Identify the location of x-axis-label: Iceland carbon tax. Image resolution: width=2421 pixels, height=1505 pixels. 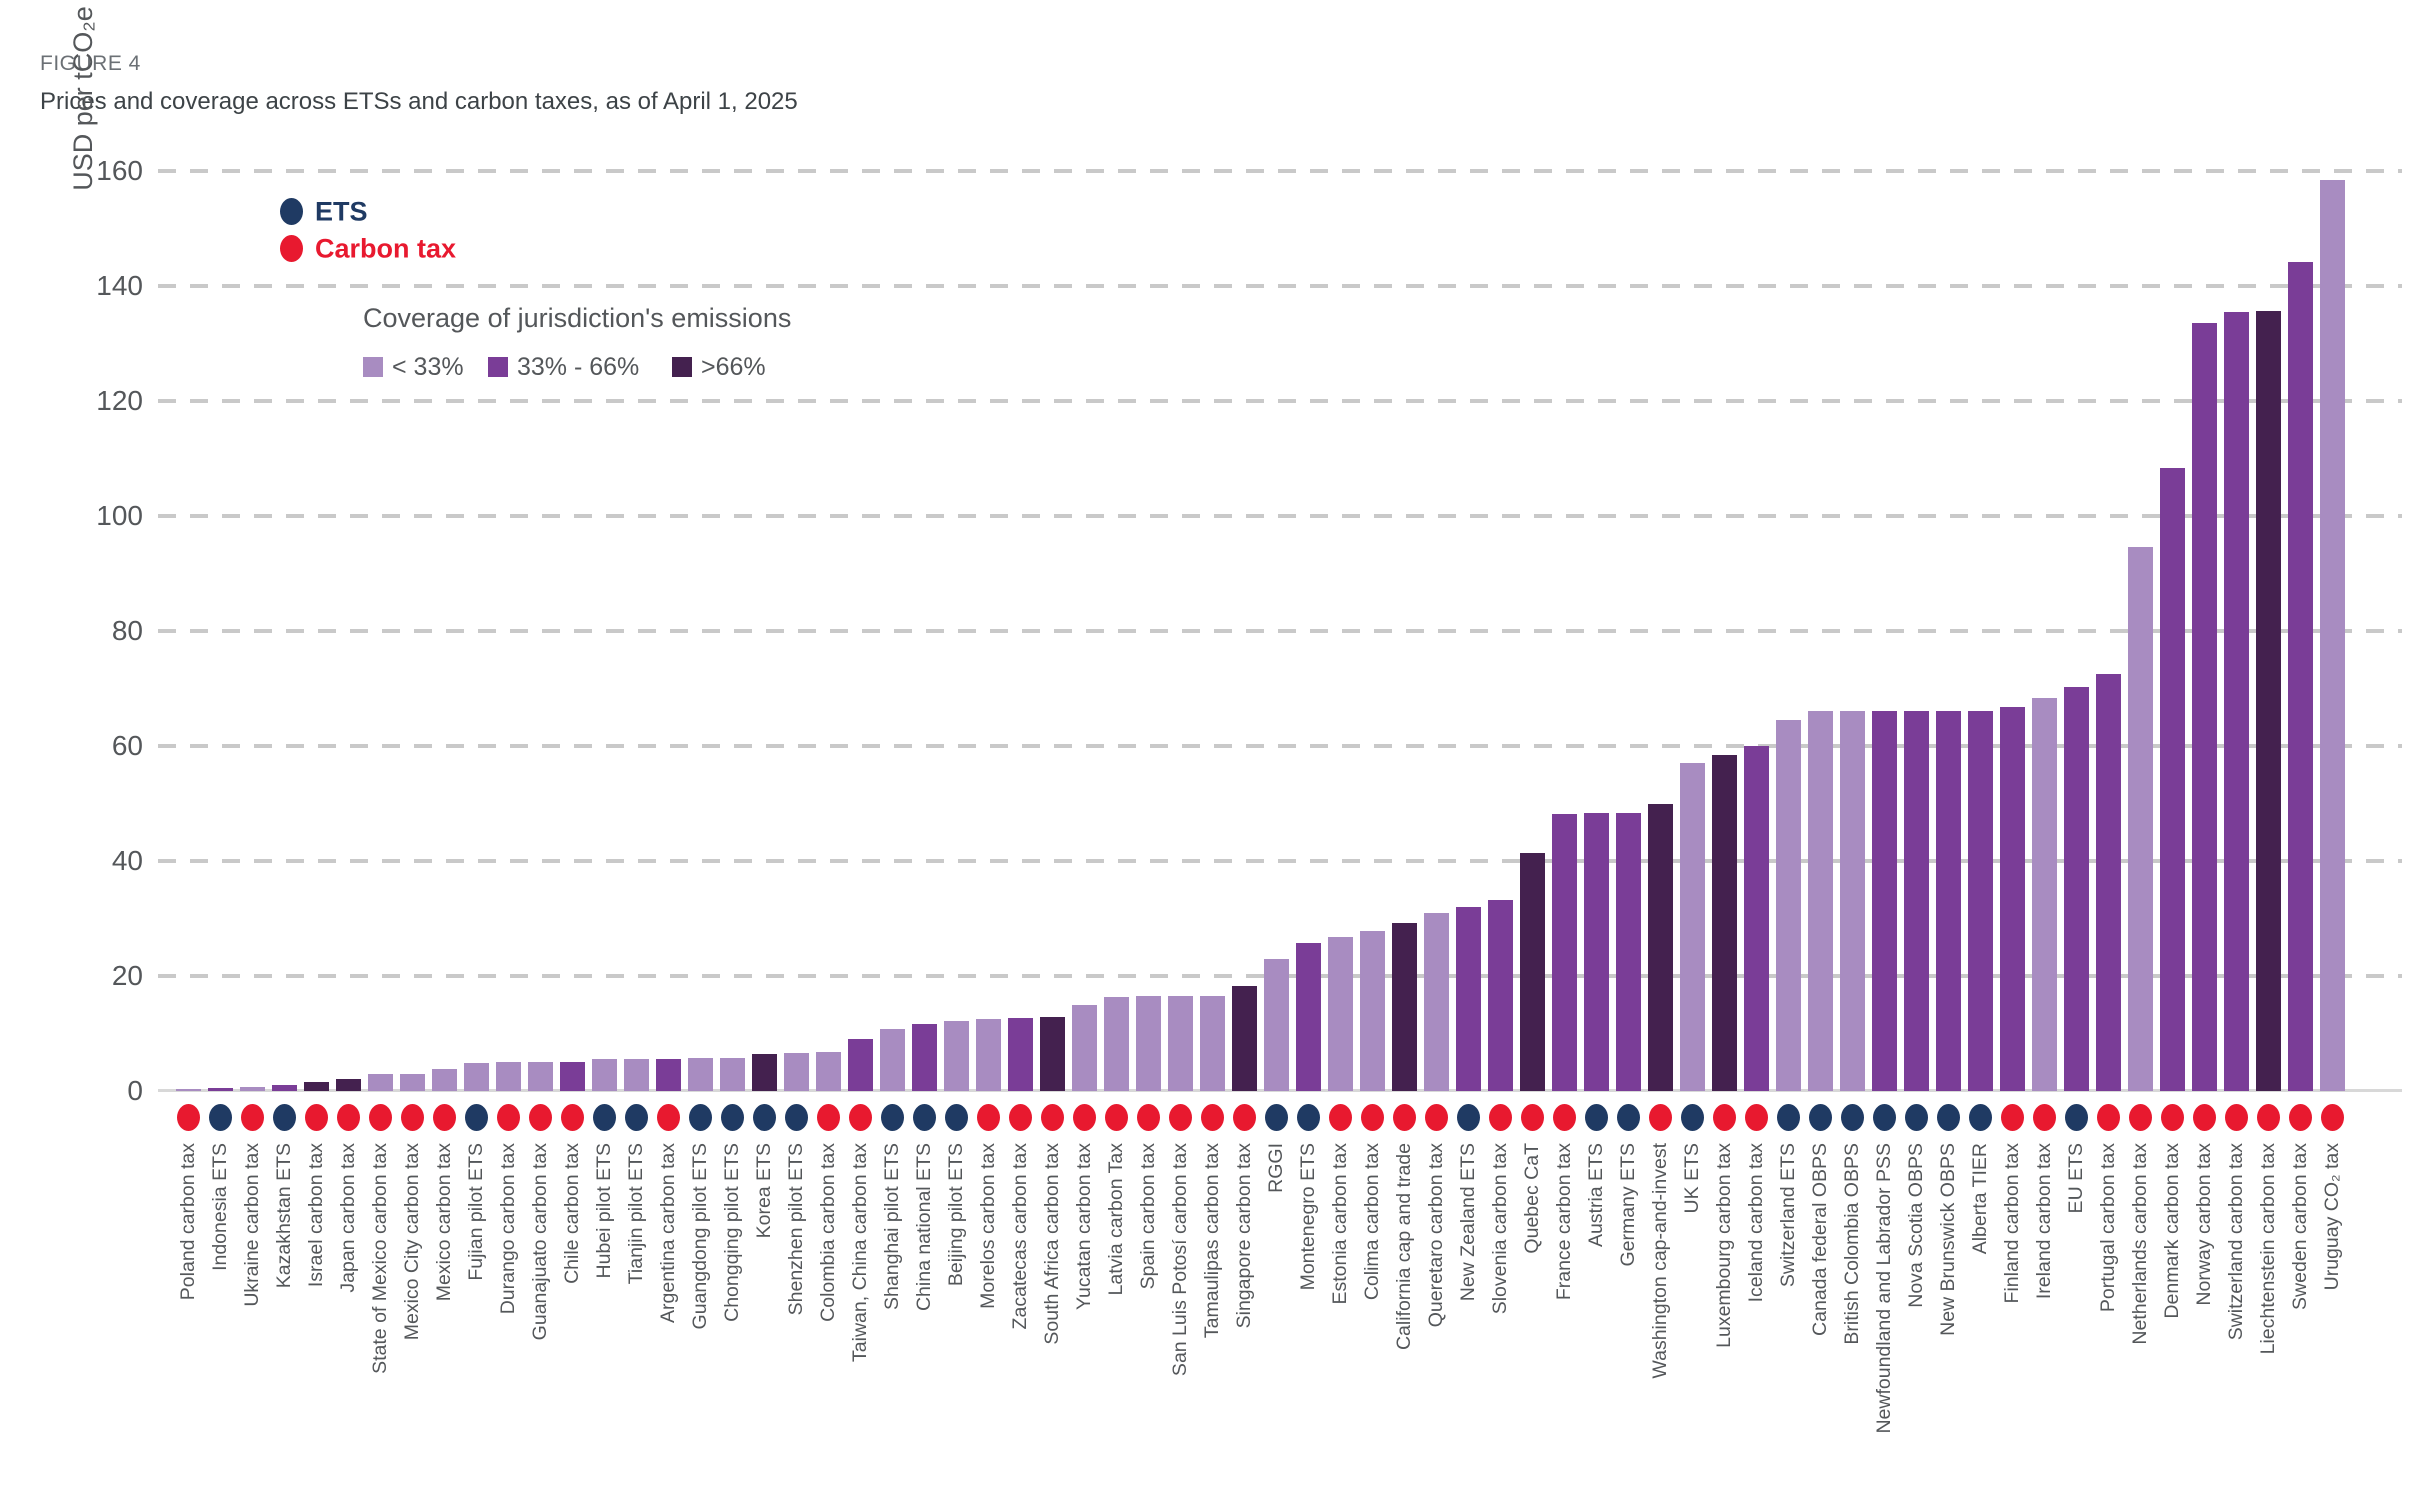
(1755, 1223).